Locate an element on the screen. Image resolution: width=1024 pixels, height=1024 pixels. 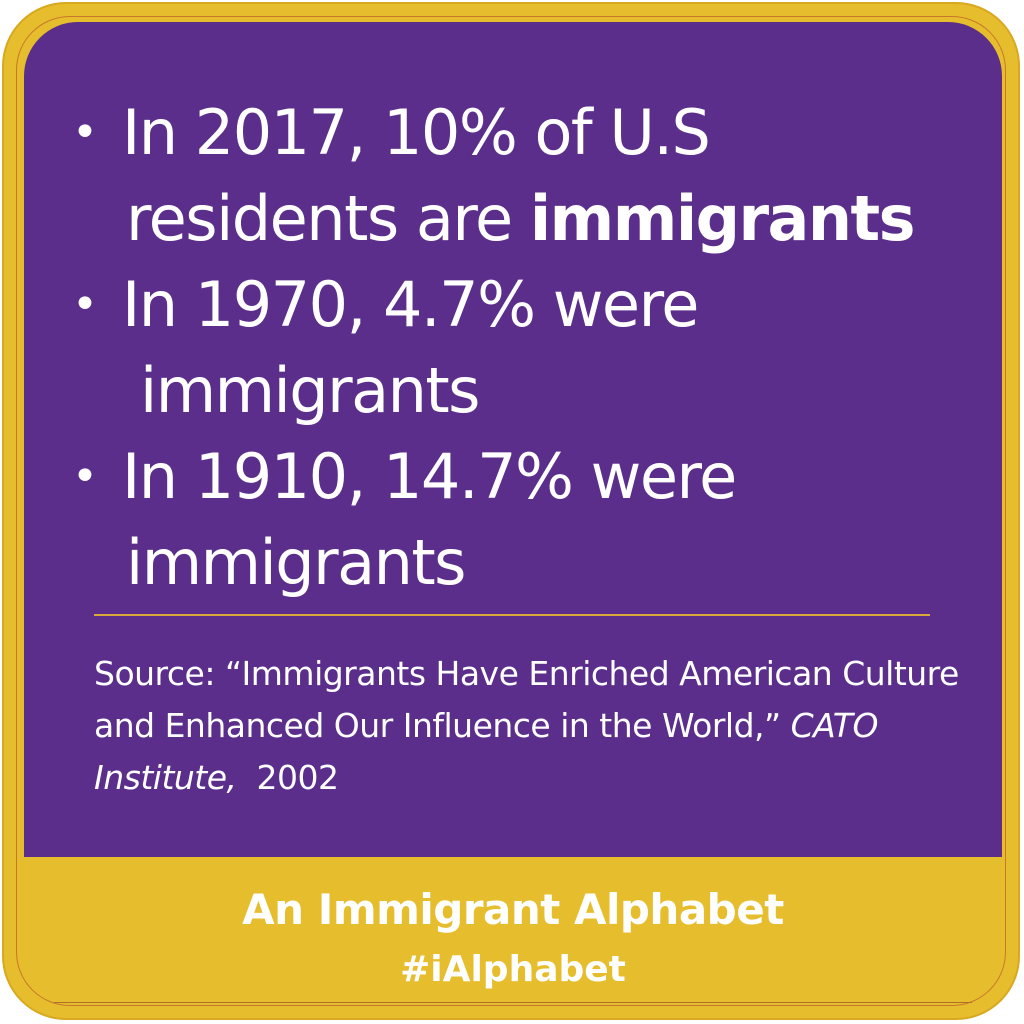
footer-title: An Immigrant Alphabet is located at coordinates (512, 910).